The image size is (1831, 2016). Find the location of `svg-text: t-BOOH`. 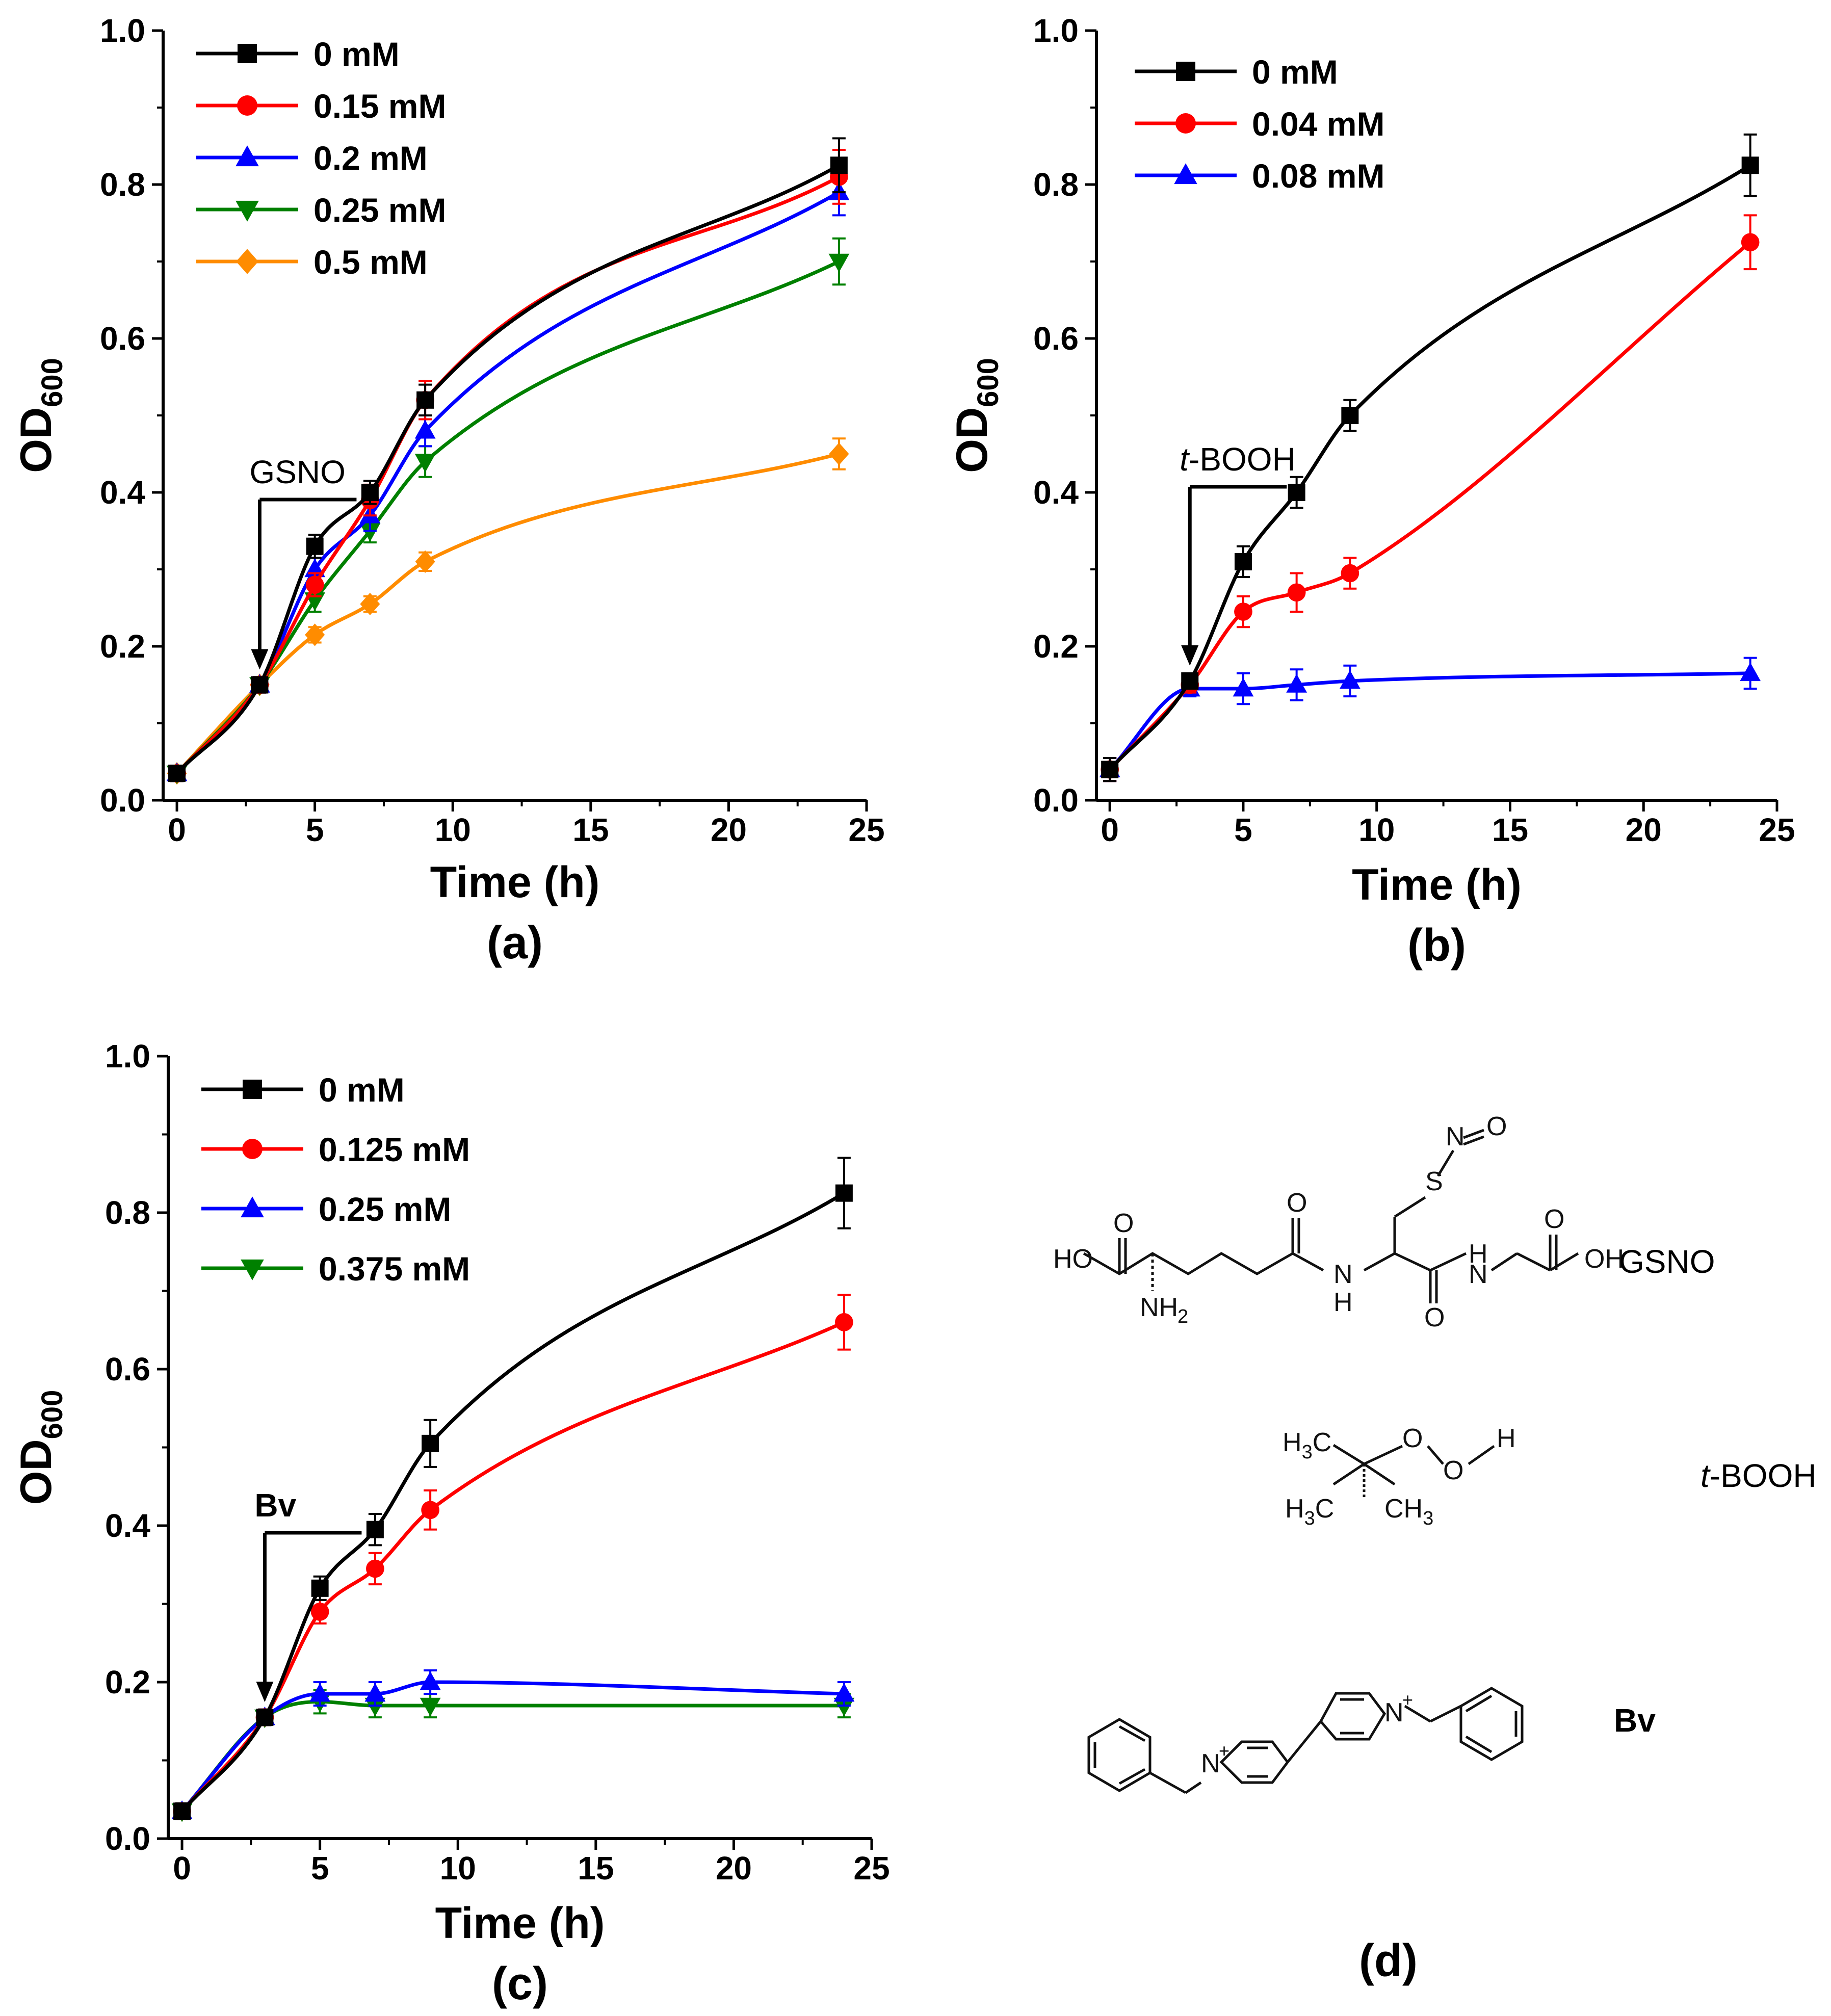

svg-text: t-BOOH is located at coordinates (1759, 1475).